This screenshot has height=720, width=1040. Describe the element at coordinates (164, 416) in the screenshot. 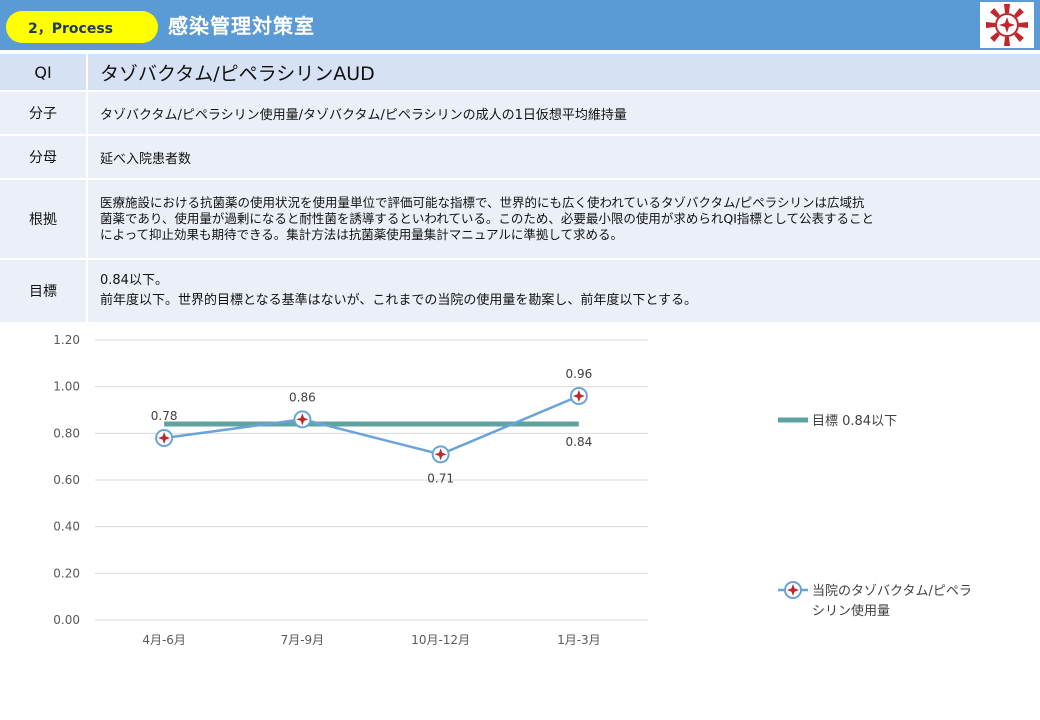

I see `usage-data-label: 0.78` at that location.